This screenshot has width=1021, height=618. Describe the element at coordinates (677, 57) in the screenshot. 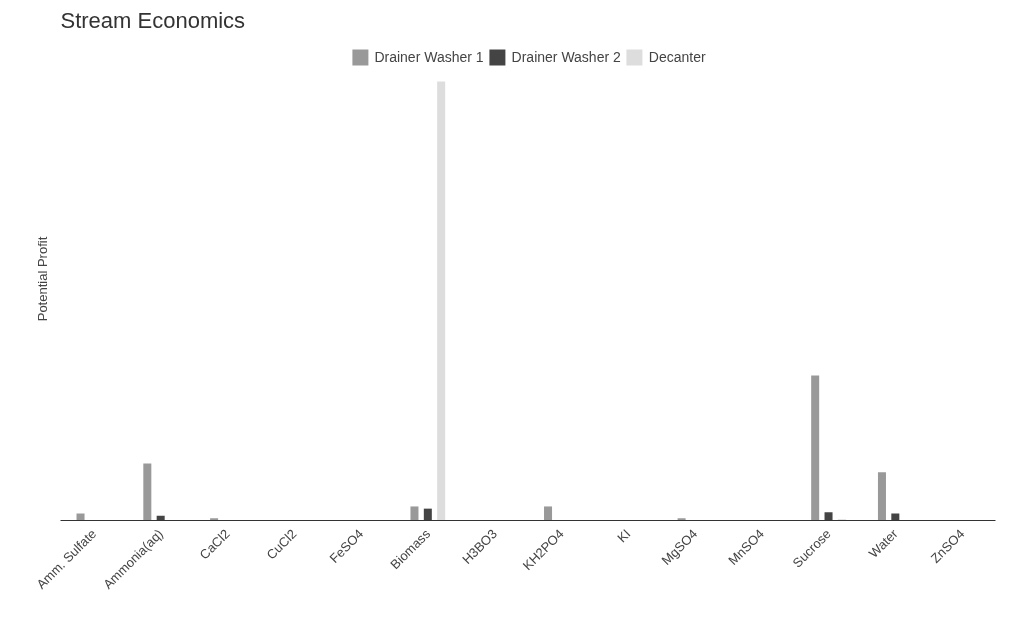

I see `legend-label: Decanter` at that location.